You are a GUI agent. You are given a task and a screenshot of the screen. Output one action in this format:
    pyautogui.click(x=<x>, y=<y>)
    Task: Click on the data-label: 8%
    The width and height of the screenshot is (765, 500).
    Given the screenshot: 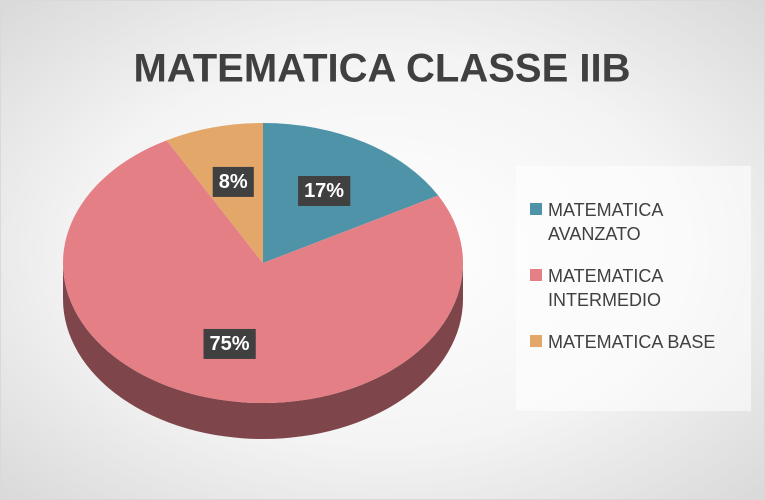 What is the action you would take?
    pyautogui.click(x=233, y=182)
    